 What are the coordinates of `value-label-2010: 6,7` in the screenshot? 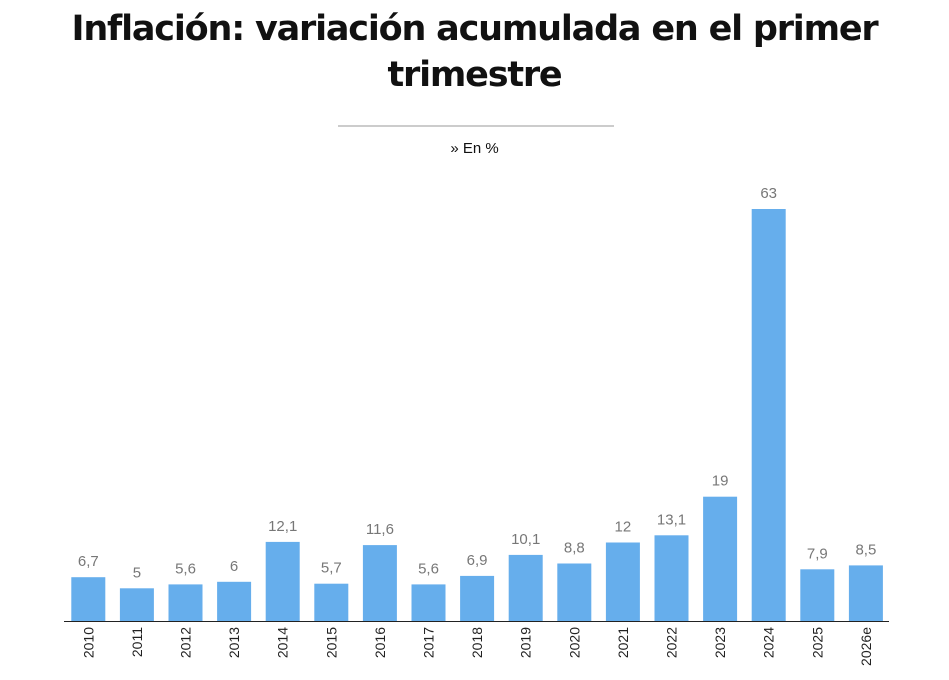 It's located at (88, 561).